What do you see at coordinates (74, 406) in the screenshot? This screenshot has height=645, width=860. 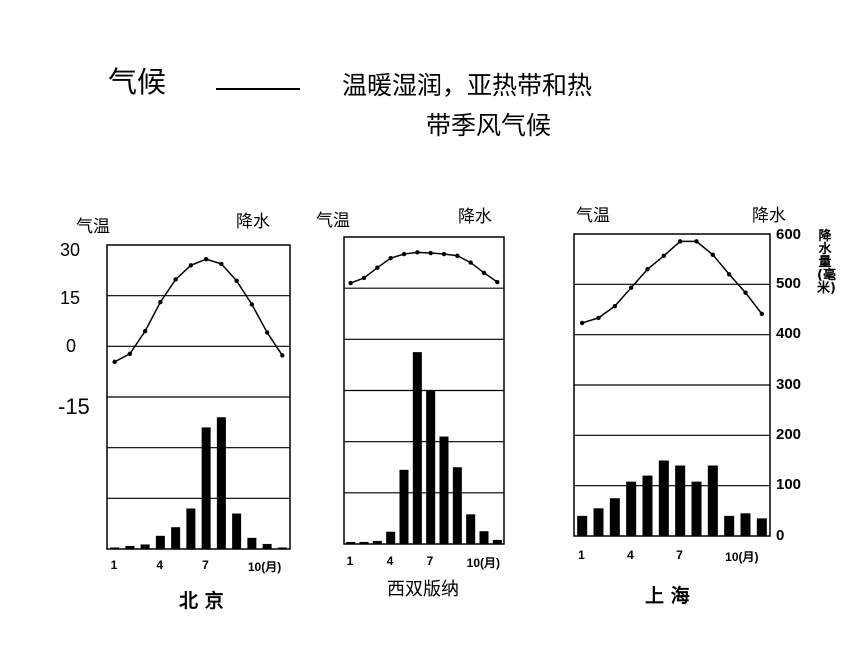 I see `temp-tick: -15` at bounding box center [74, 406].